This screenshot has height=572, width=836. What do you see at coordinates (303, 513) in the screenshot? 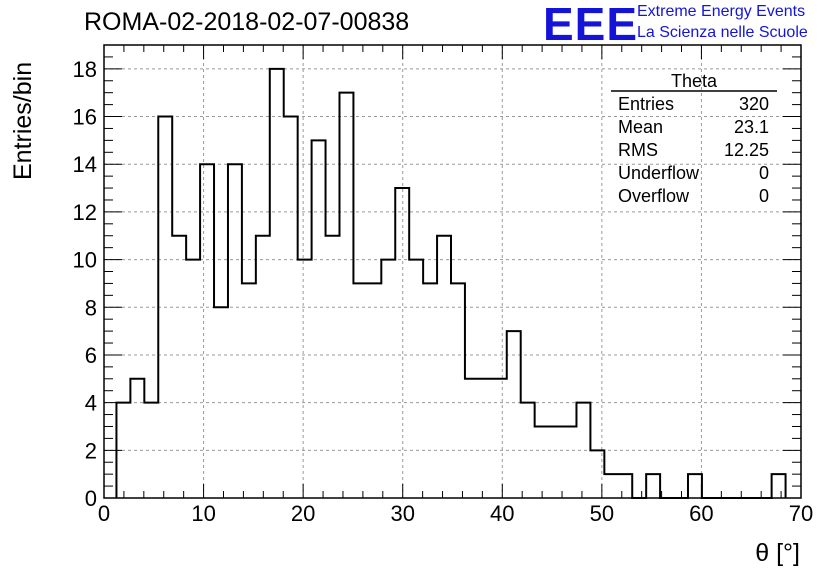
I see `x-tick-label: 20` at bounding box center [303, 513].